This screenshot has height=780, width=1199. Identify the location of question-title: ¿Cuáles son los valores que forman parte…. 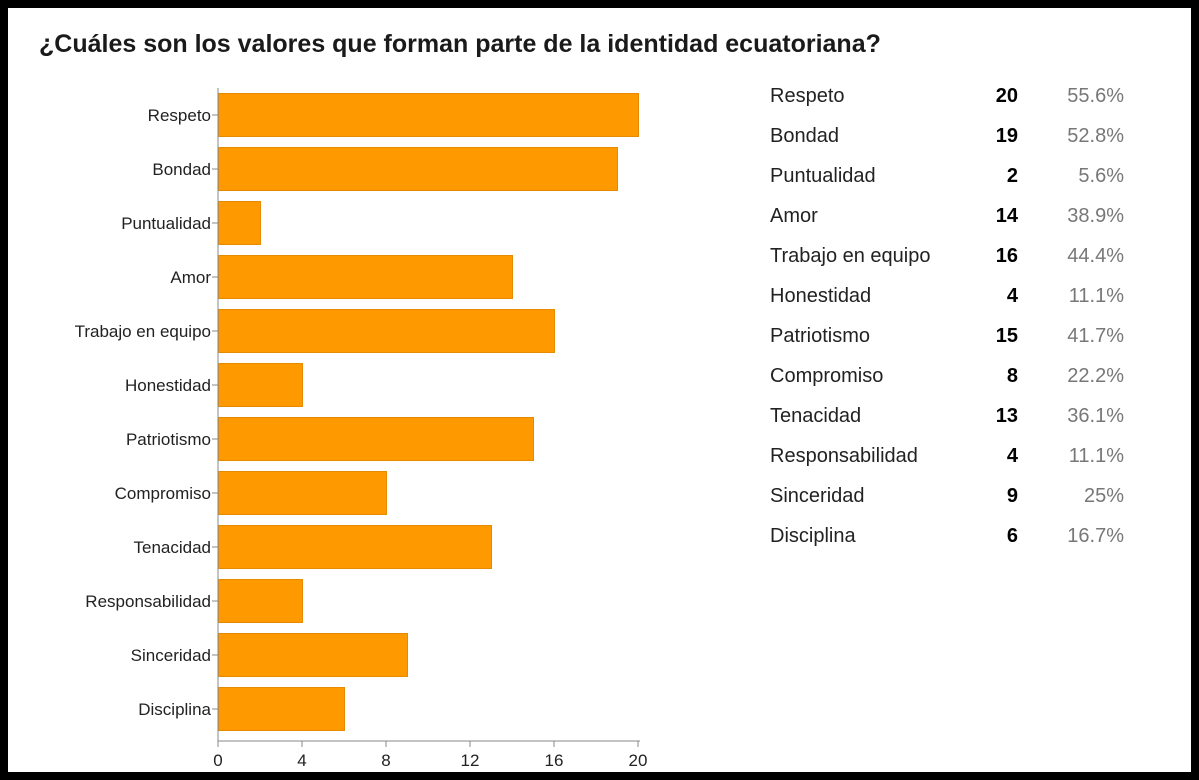
(460, 44).